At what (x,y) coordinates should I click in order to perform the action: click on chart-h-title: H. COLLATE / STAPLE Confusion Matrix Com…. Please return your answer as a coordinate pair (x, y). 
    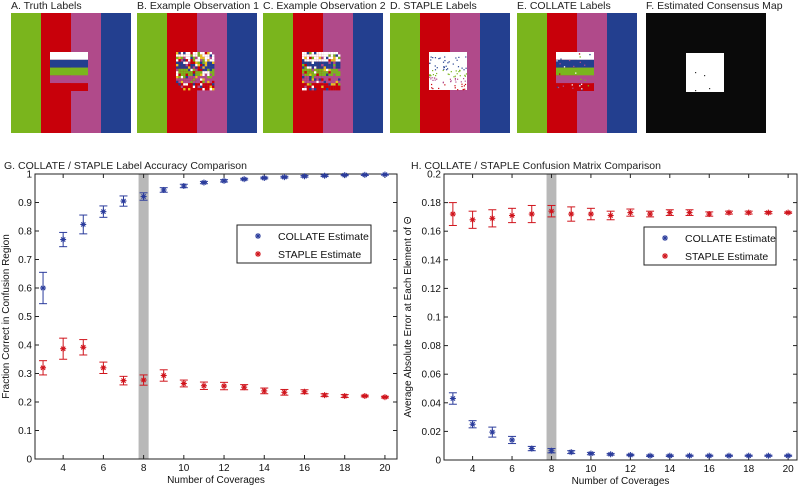
    Looking at the image, I should click on (536, 166).